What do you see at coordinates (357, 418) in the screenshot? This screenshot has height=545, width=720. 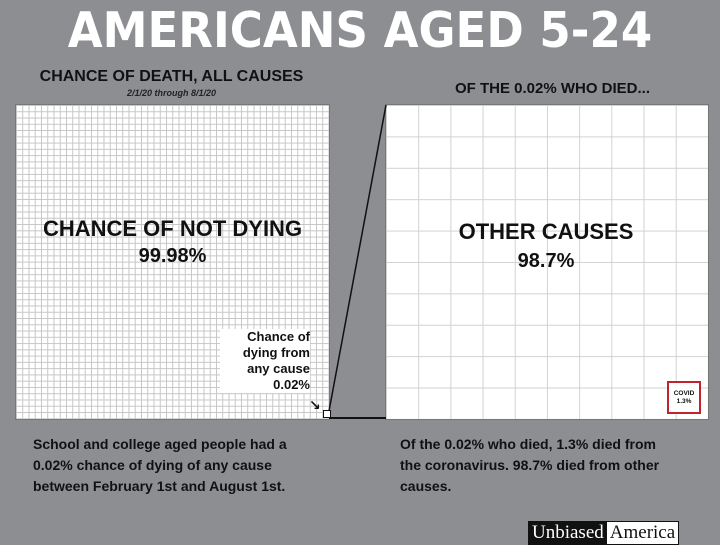 I see `zoom-baseline` at bounding box center [357, 418].